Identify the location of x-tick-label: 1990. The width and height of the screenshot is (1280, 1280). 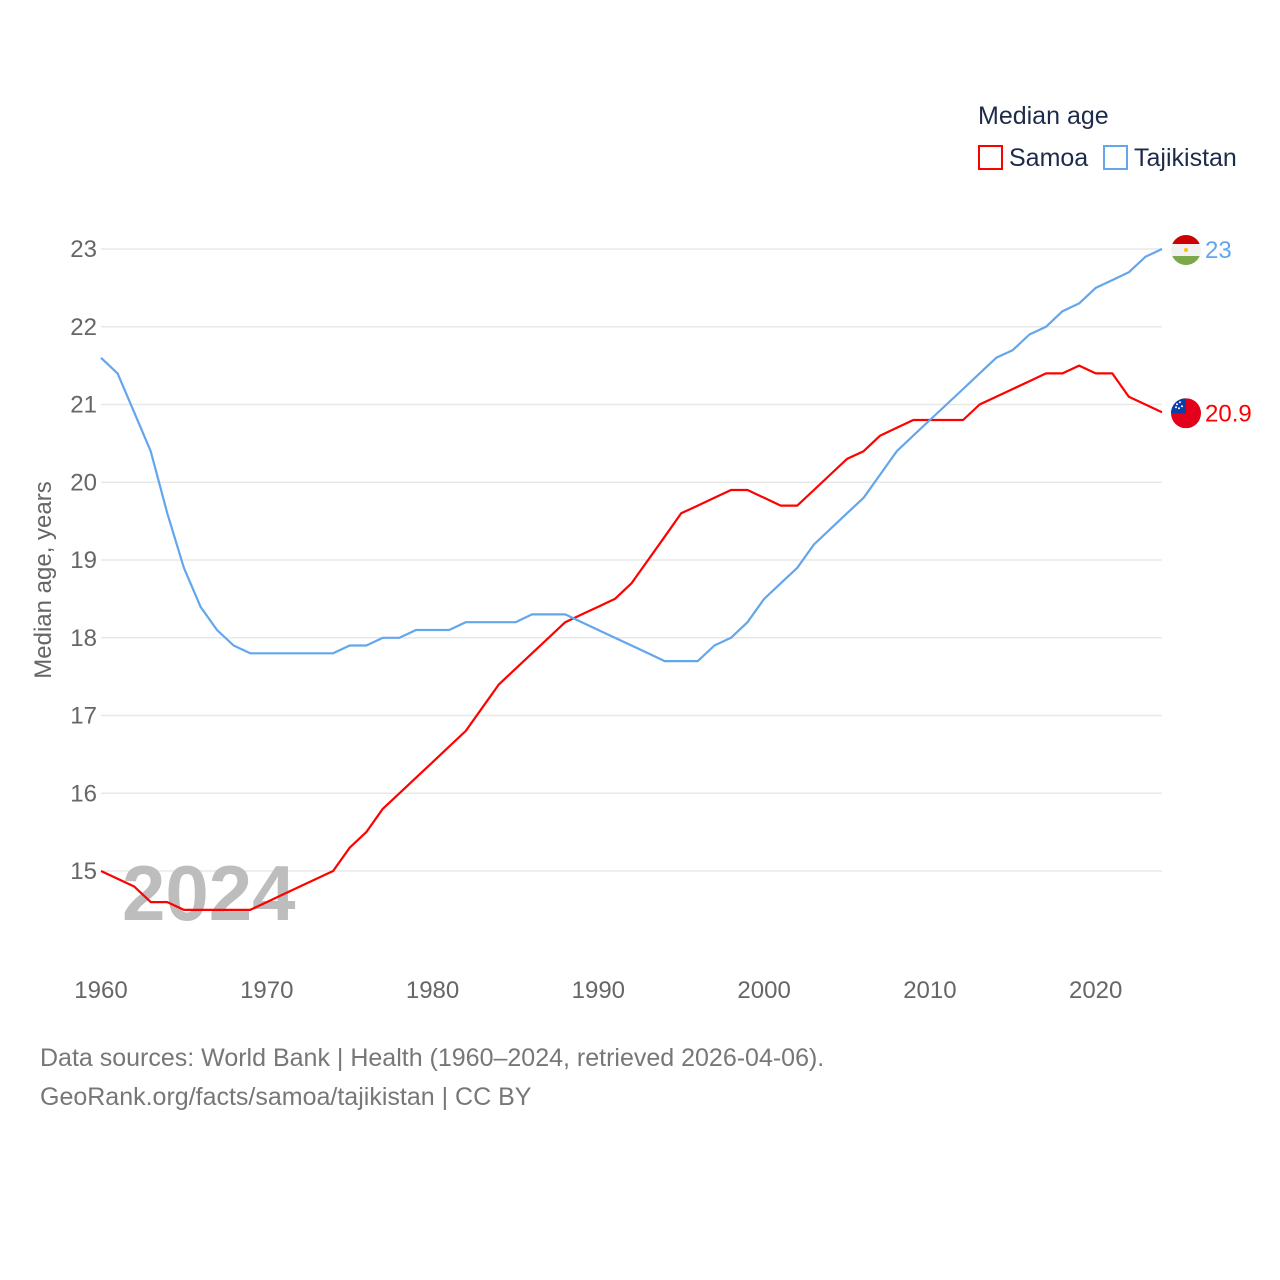
(598, 990).